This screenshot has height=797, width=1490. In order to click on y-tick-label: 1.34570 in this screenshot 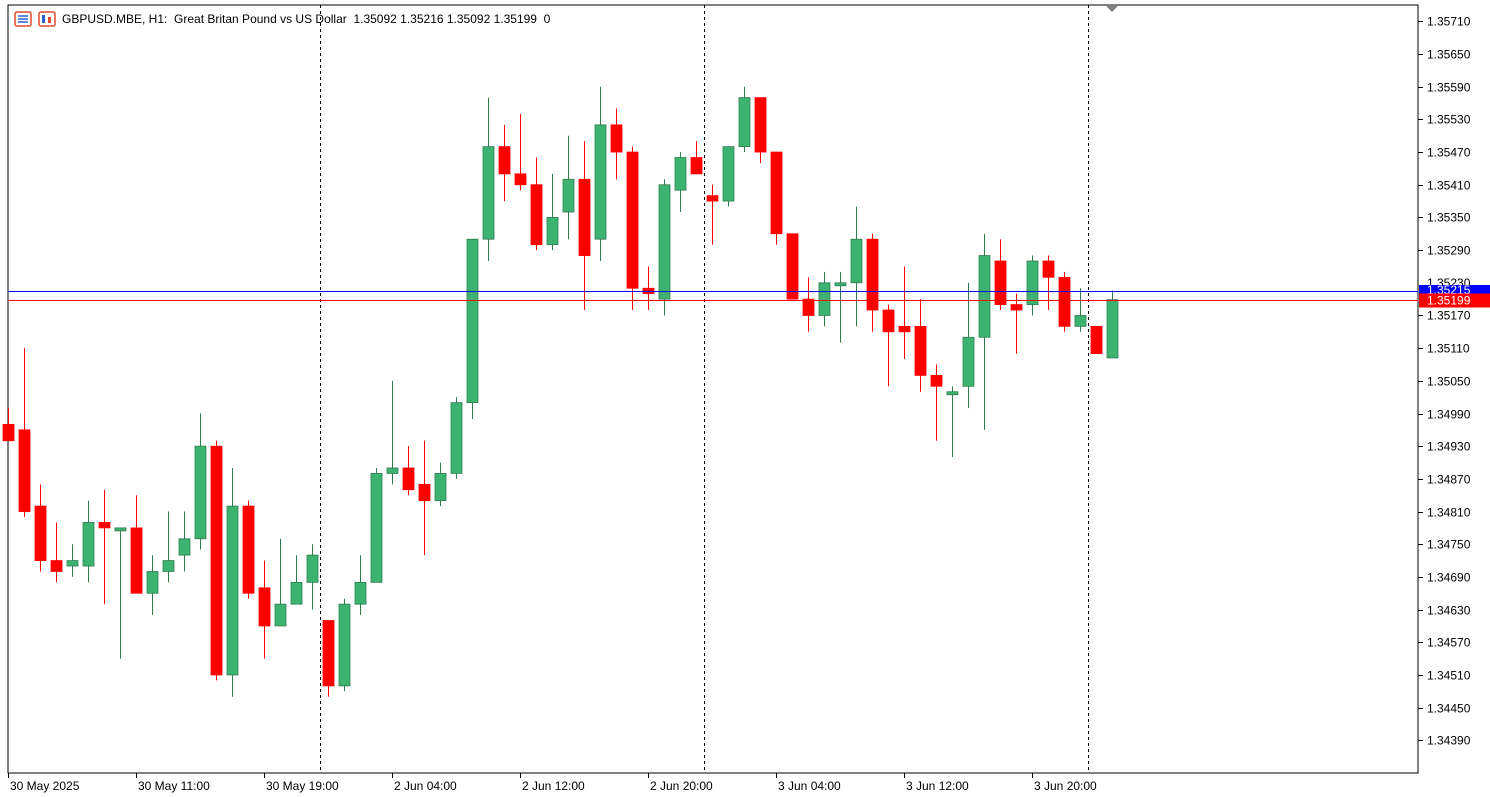, I will do `click(1449, 643)`.